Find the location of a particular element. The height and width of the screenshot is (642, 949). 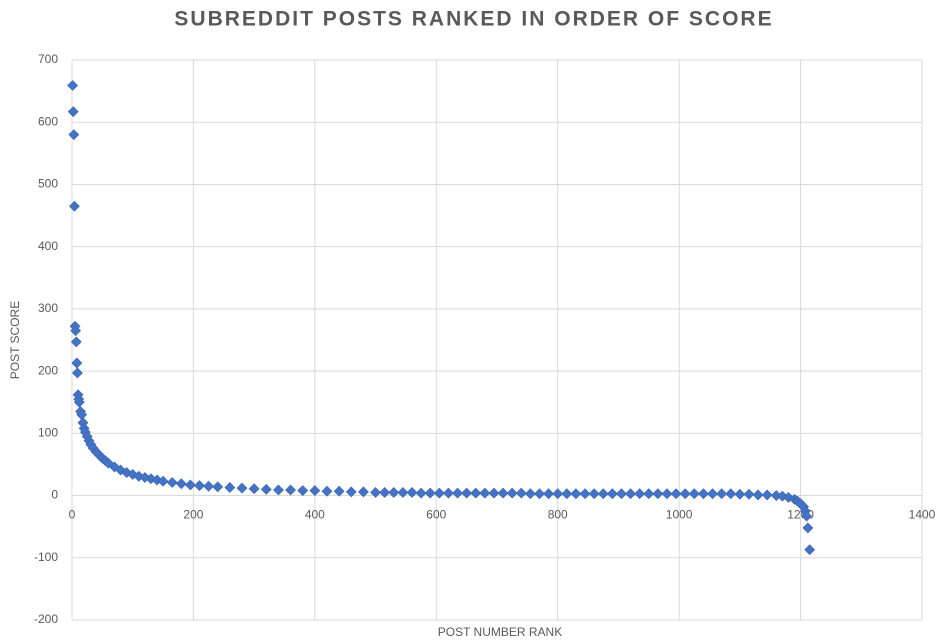

x-tick-label: 600 is located at coordinates (436, 515).